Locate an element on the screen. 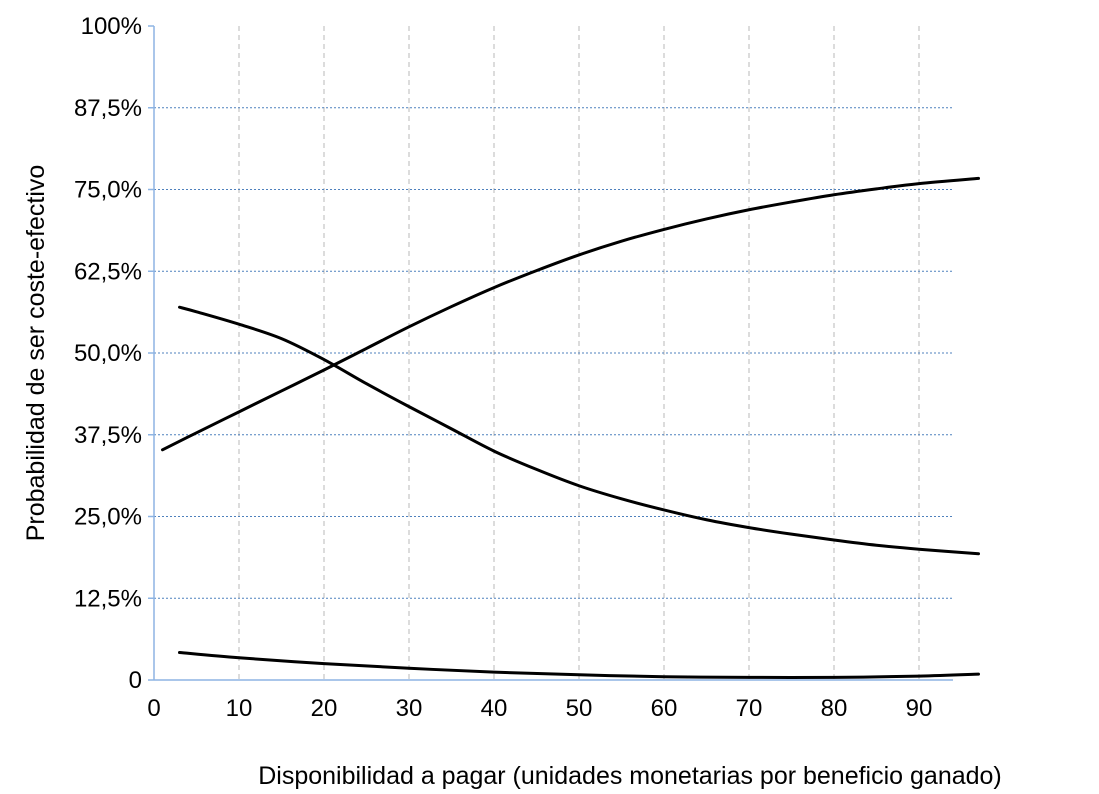 The image size is (1099, 794). x-tick-label: 90 is located at coordinates (919, 708).